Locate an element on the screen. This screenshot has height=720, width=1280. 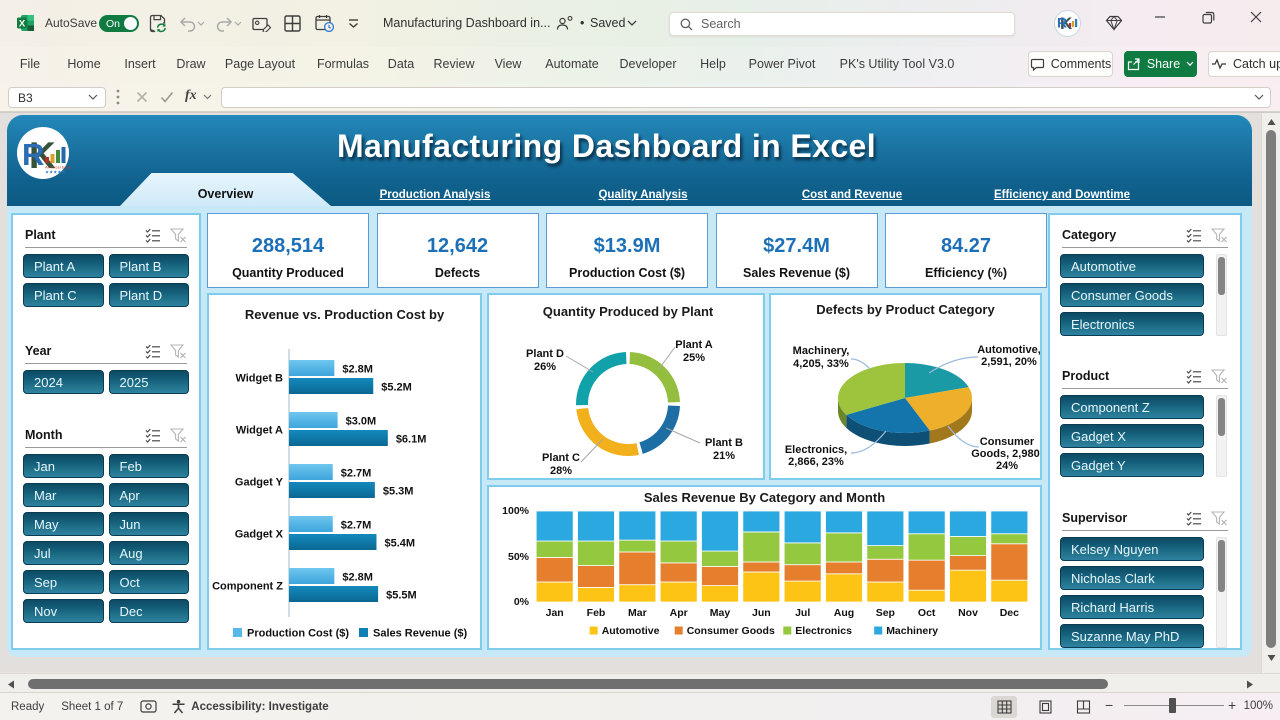
qat-overflow-icon is located at coordinates (353, 23).